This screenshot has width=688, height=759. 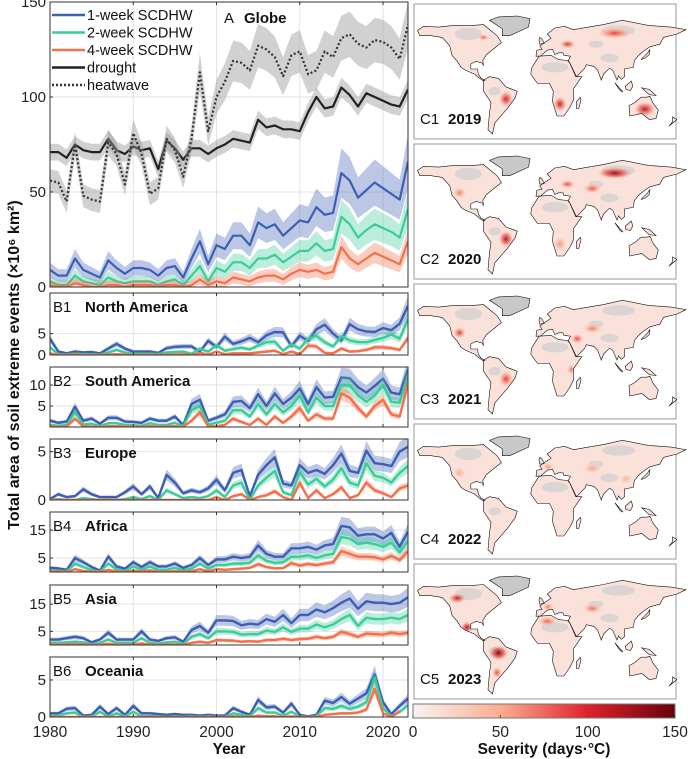 I want to click on map-year-label: 2023, so click(x=464, y=679).